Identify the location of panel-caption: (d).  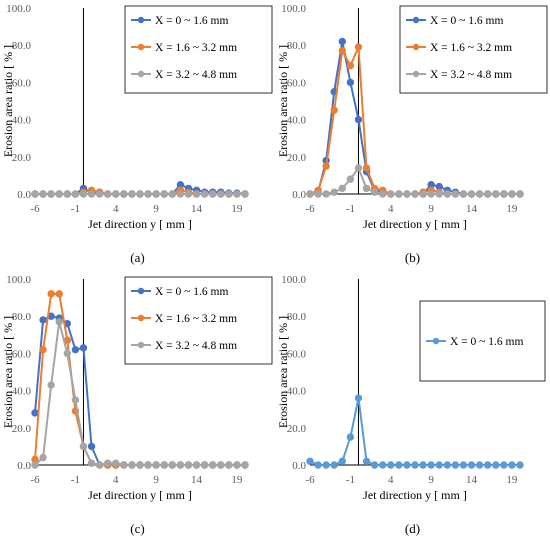
(412, 528).